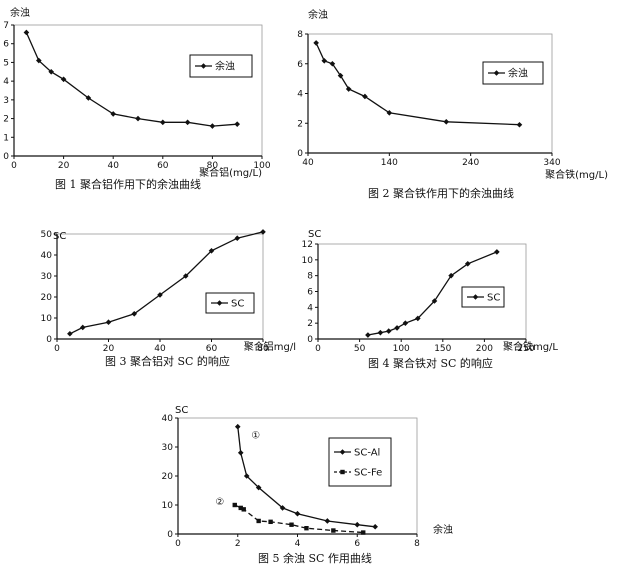  Describe the element at coordinates (6, 101) in the screenshot. I see `y-tick-label: 3` at that location.